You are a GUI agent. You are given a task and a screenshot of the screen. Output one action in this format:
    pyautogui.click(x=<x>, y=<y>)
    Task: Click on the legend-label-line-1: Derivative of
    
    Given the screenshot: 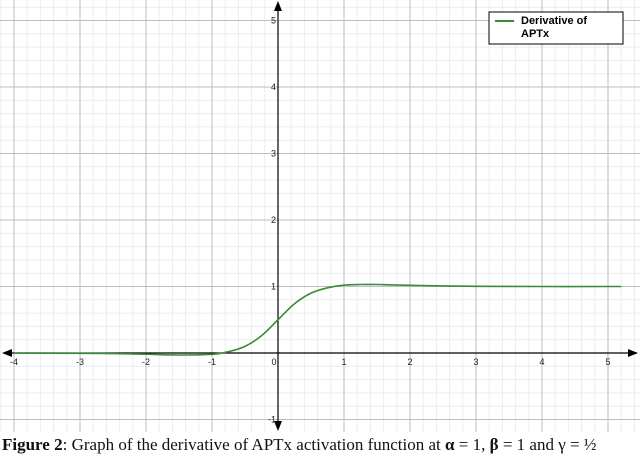 What is the action you would take?
    pyautogui.click(x=554, y=21)
    